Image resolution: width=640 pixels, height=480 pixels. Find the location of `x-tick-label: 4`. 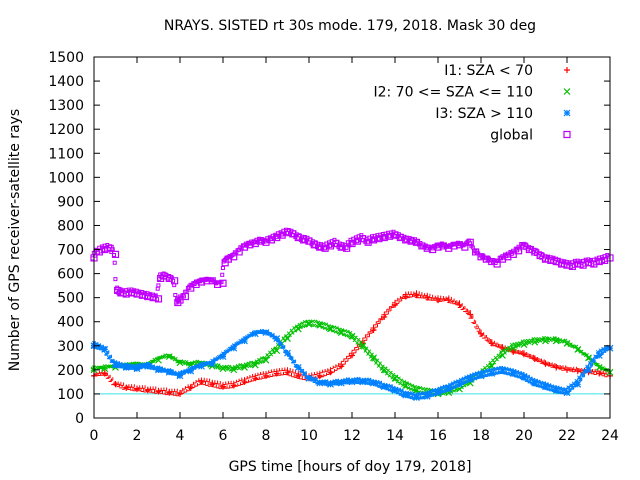

x-tick-label: 4 is located at coordinates (180, 436).